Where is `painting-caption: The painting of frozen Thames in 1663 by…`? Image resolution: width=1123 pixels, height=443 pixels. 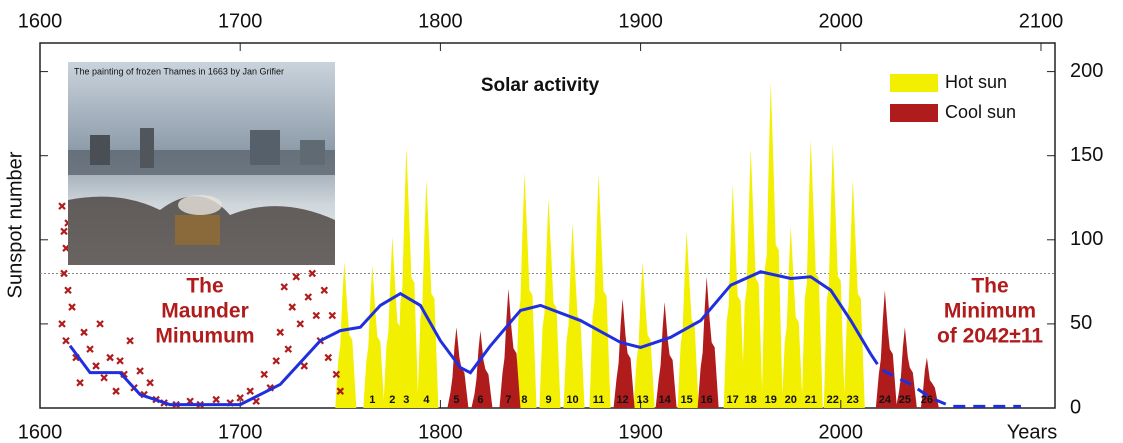 painting-caption: The painting of frozen Thames in 1663 by… is located at coordinates (179, 71).